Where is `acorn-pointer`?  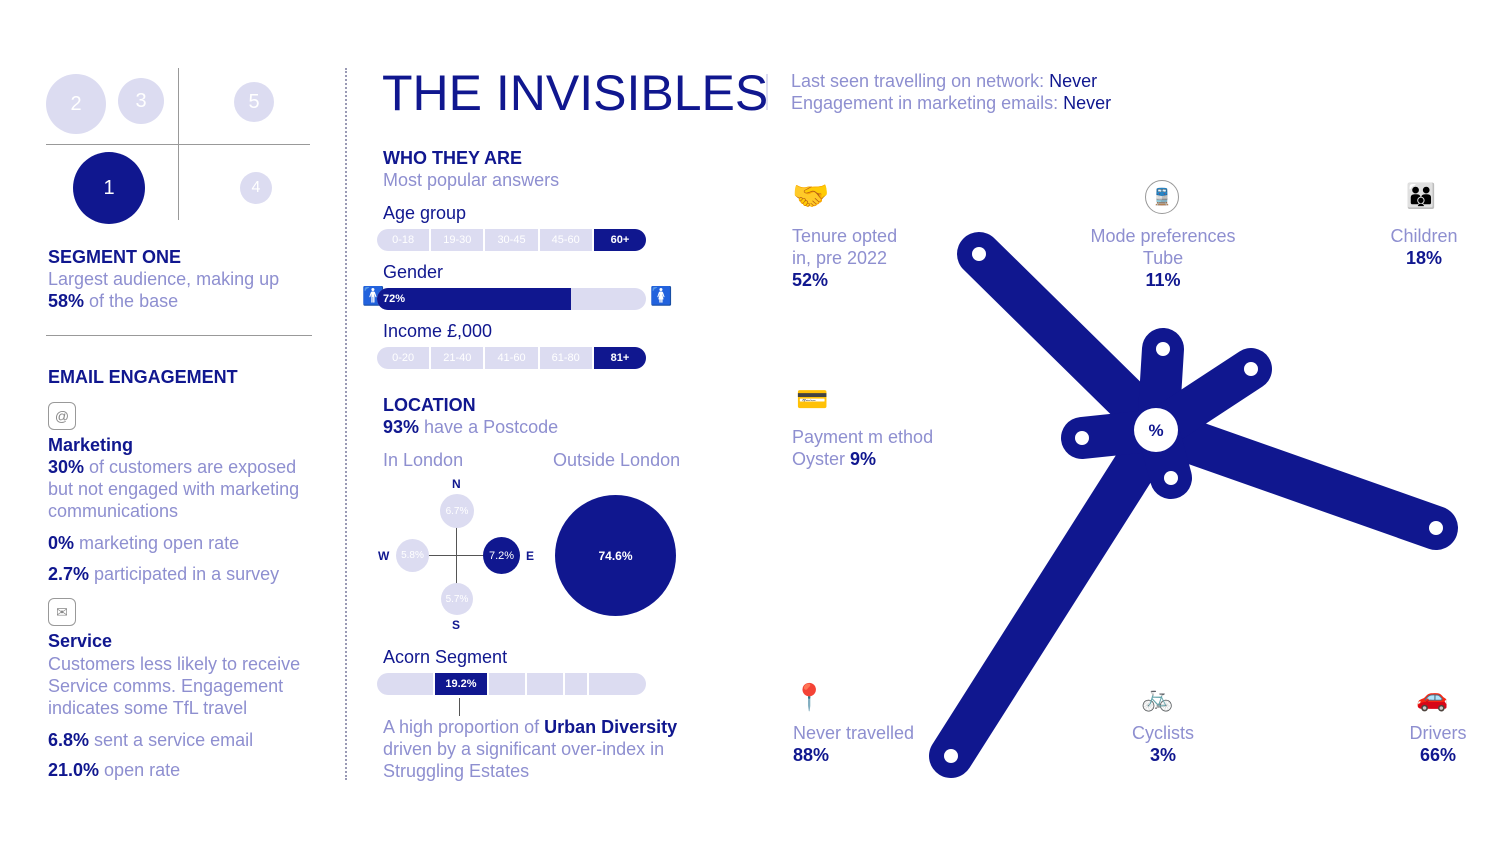
acorn-pointer is located at coordinates (459, 707).